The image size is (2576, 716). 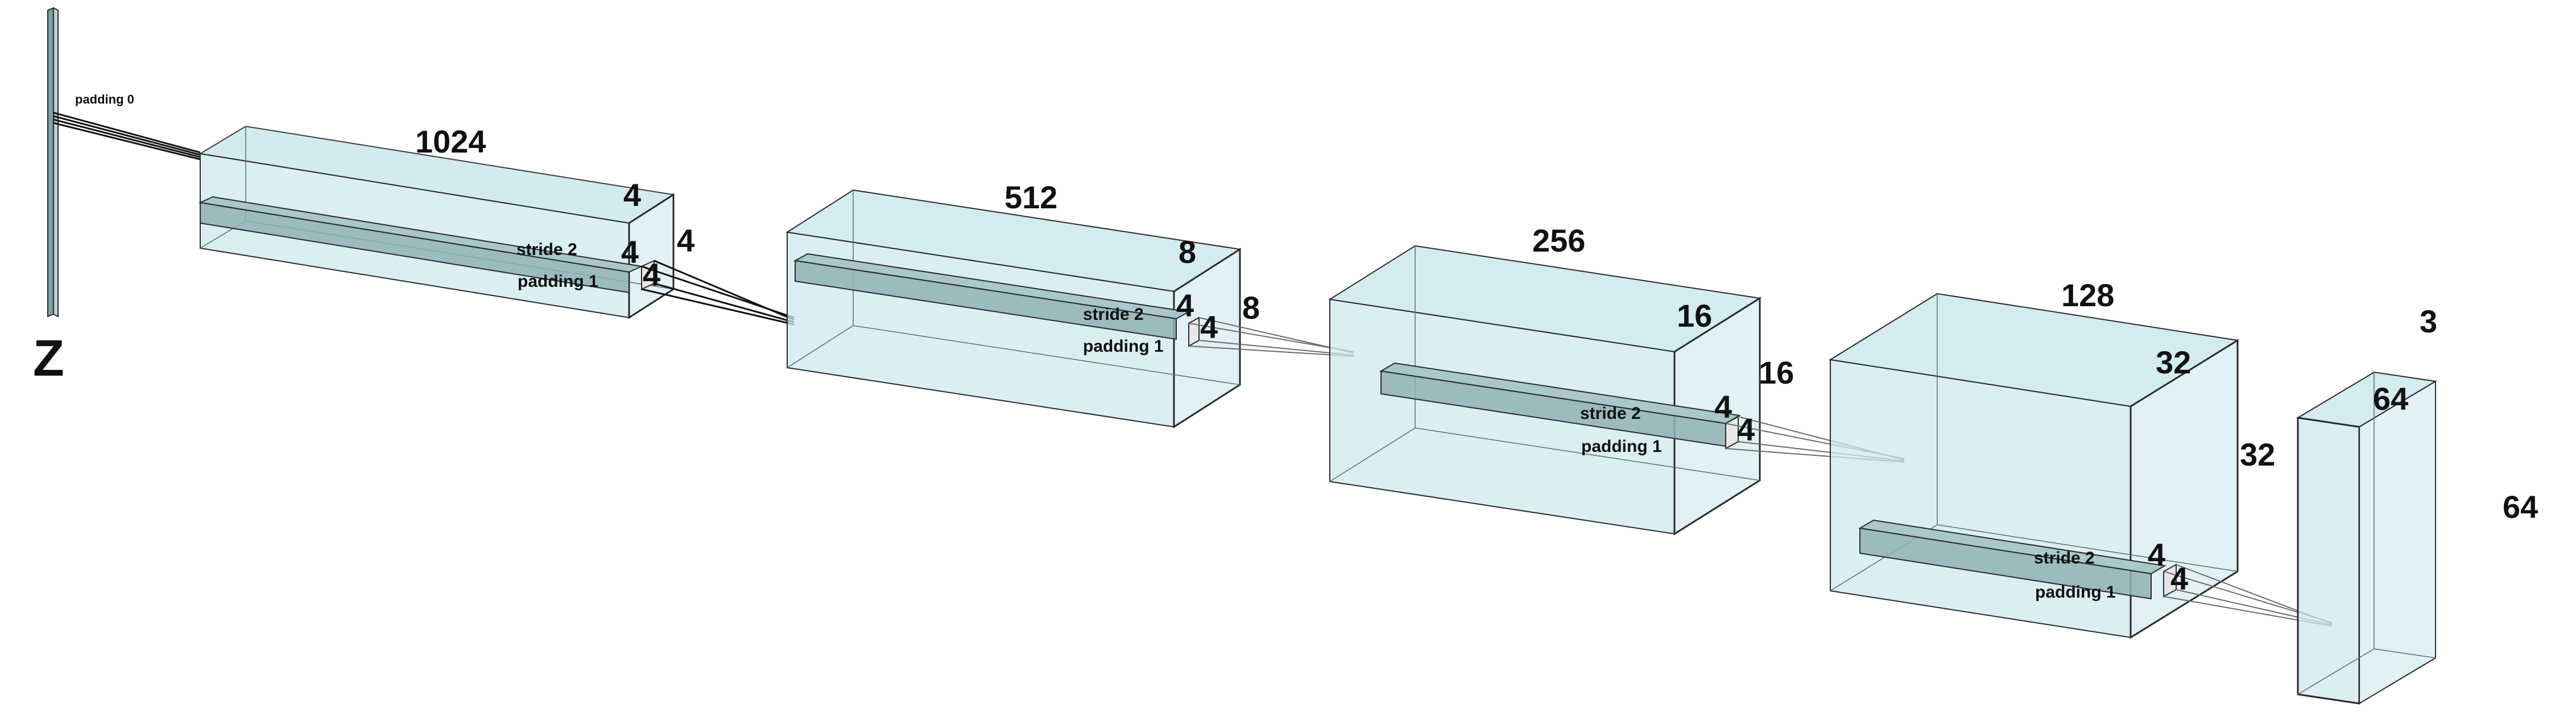 I want to click on layer-1-kernel-w: 4, so click(x=651, y=275).